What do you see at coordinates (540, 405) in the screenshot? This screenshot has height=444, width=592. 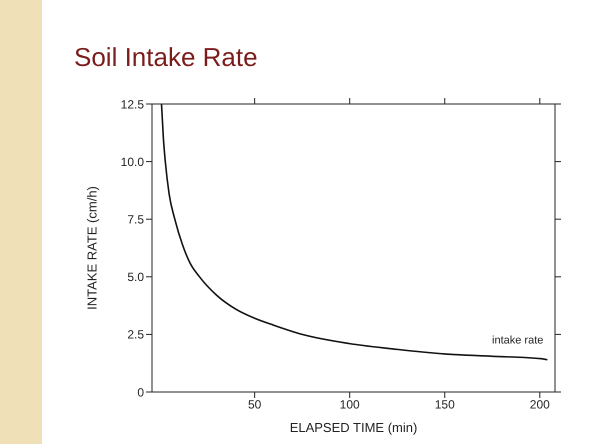 I see `x-tick-label: 200` at bounding box center [540, 405].